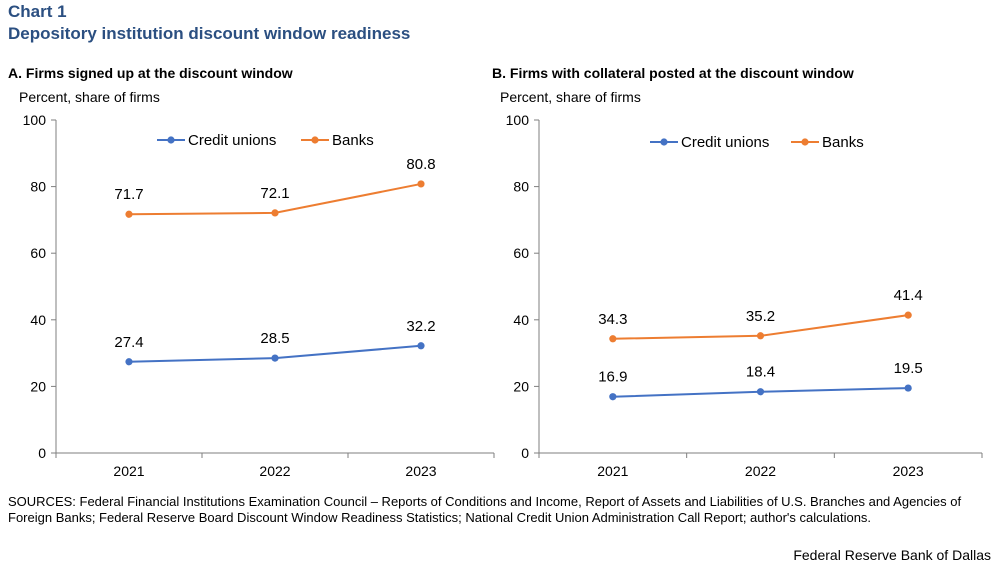 The image size is (997, 565). I want to click on panel-b-legend-credit-unions-marker, so click(664, 142).